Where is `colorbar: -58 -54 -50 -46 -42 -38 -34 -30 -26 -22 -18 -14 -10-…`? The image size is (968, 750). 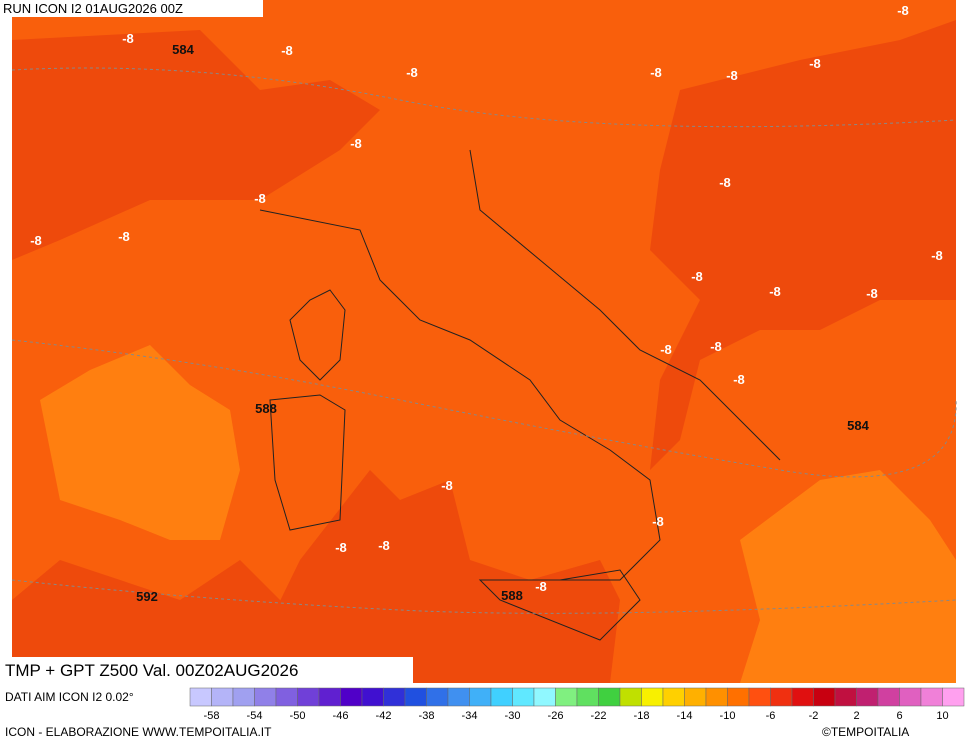 colorbar: -58 -54 -50 -46 -42 -38 -34 -30 -26 -22 -18 -14 -10-… is located at coordinates (577, 704).